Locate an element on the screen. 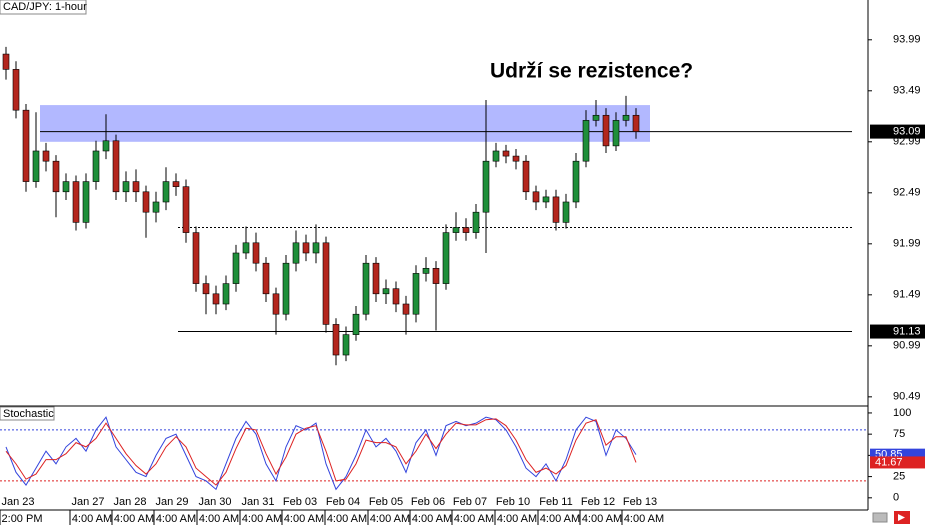 The image size is (925, 525). scroll-icon is located at coordinates (880, 517).